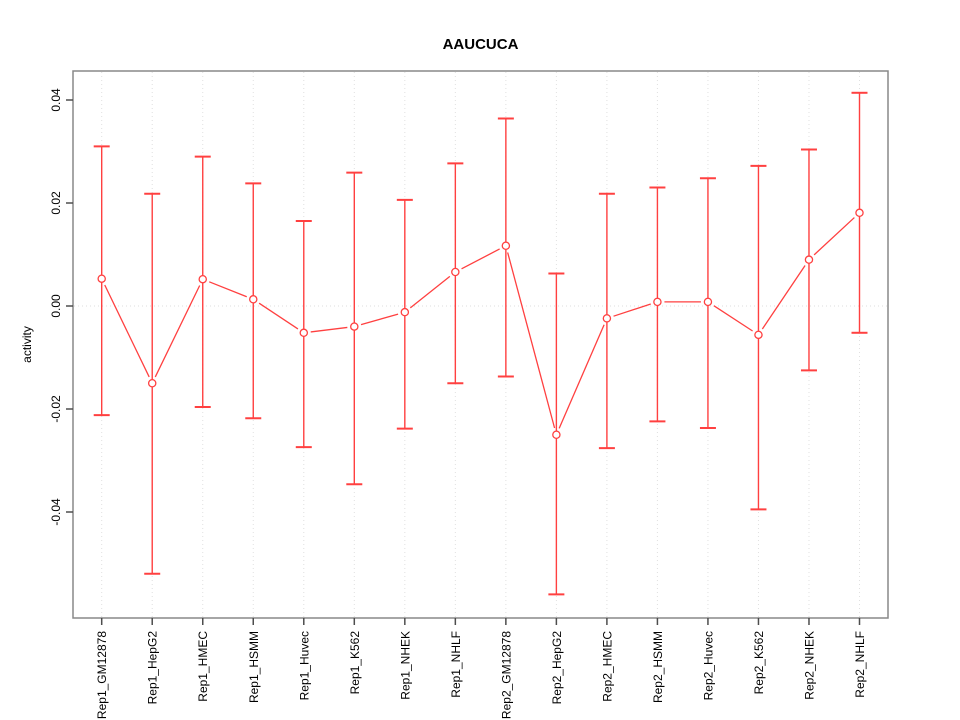 The image size is (960, 720). What do you see at coordinates (405, 665) in the screenshot?
I see `x-tick-label: Rep1_NHEK` at bounding box center [405, 665].